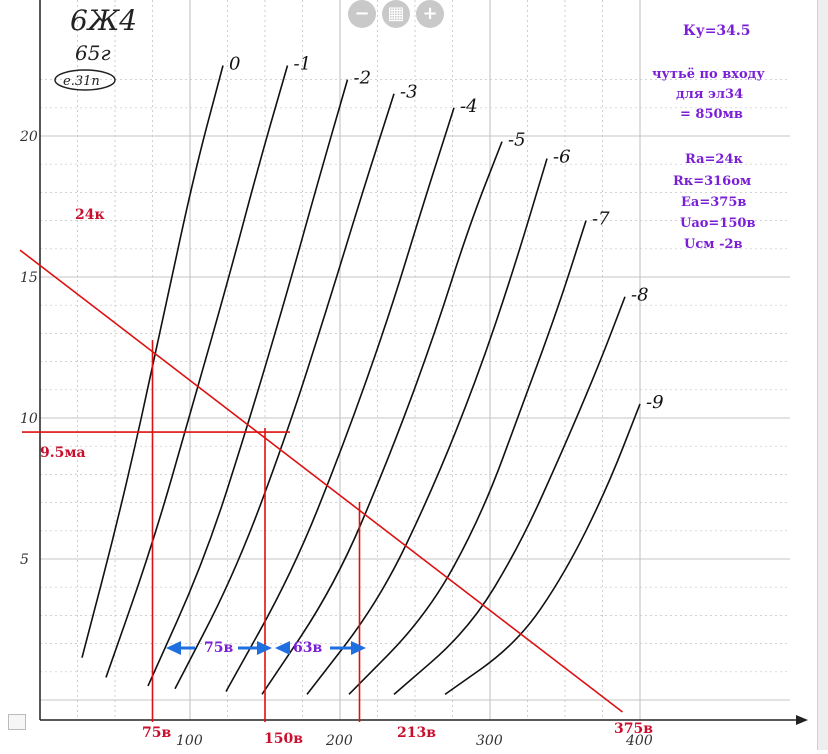  I want to click on curve-label: -6, so click(562, 157).